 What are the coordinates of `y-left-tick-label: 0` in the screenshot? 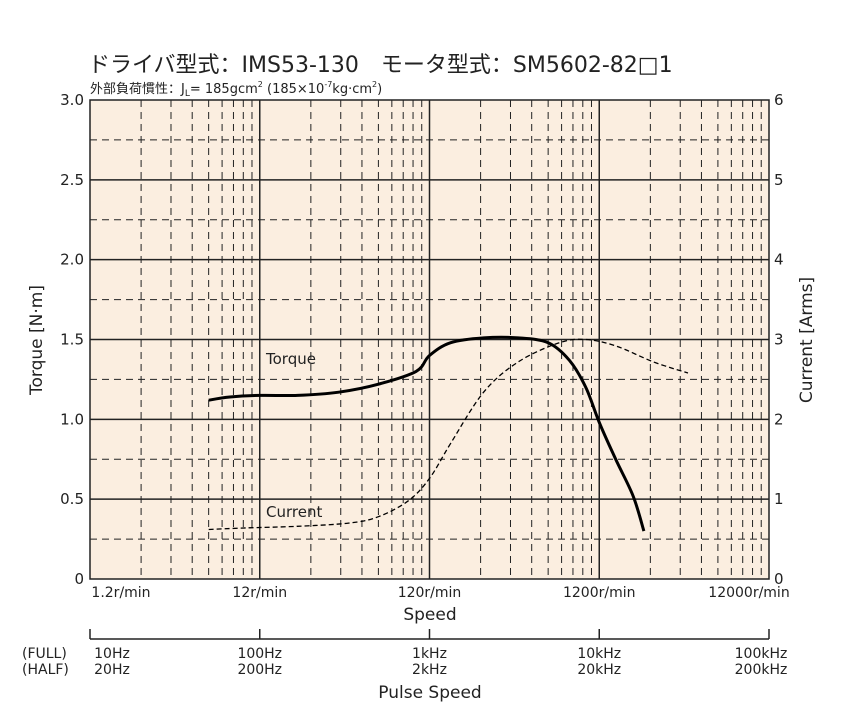 It's located at (79, 579).